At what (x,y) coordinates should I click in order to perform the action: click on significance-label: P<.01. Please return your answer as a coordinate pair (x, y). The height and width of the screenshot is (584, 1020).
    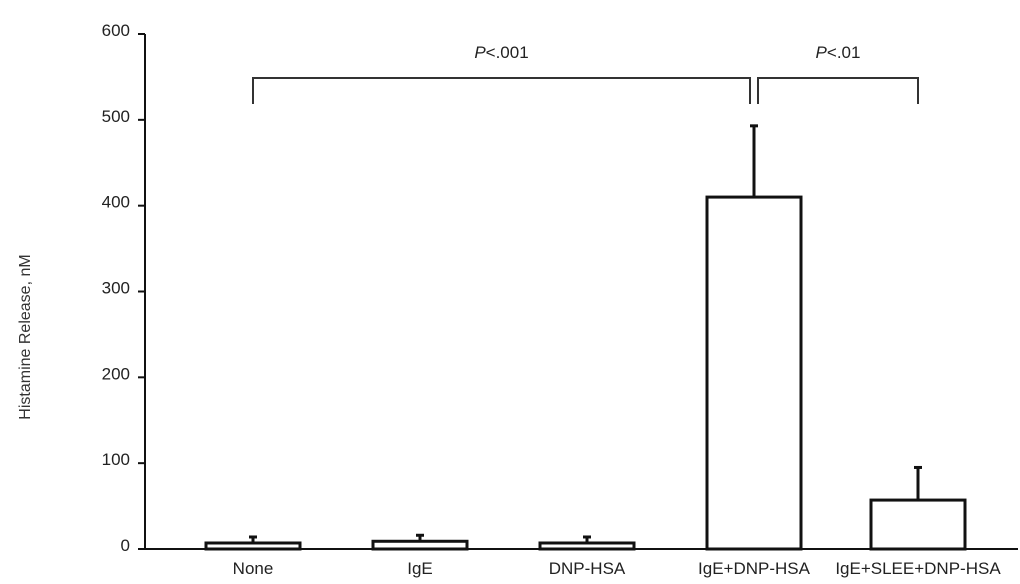
    Looking at the image, I should click on (838, 52).